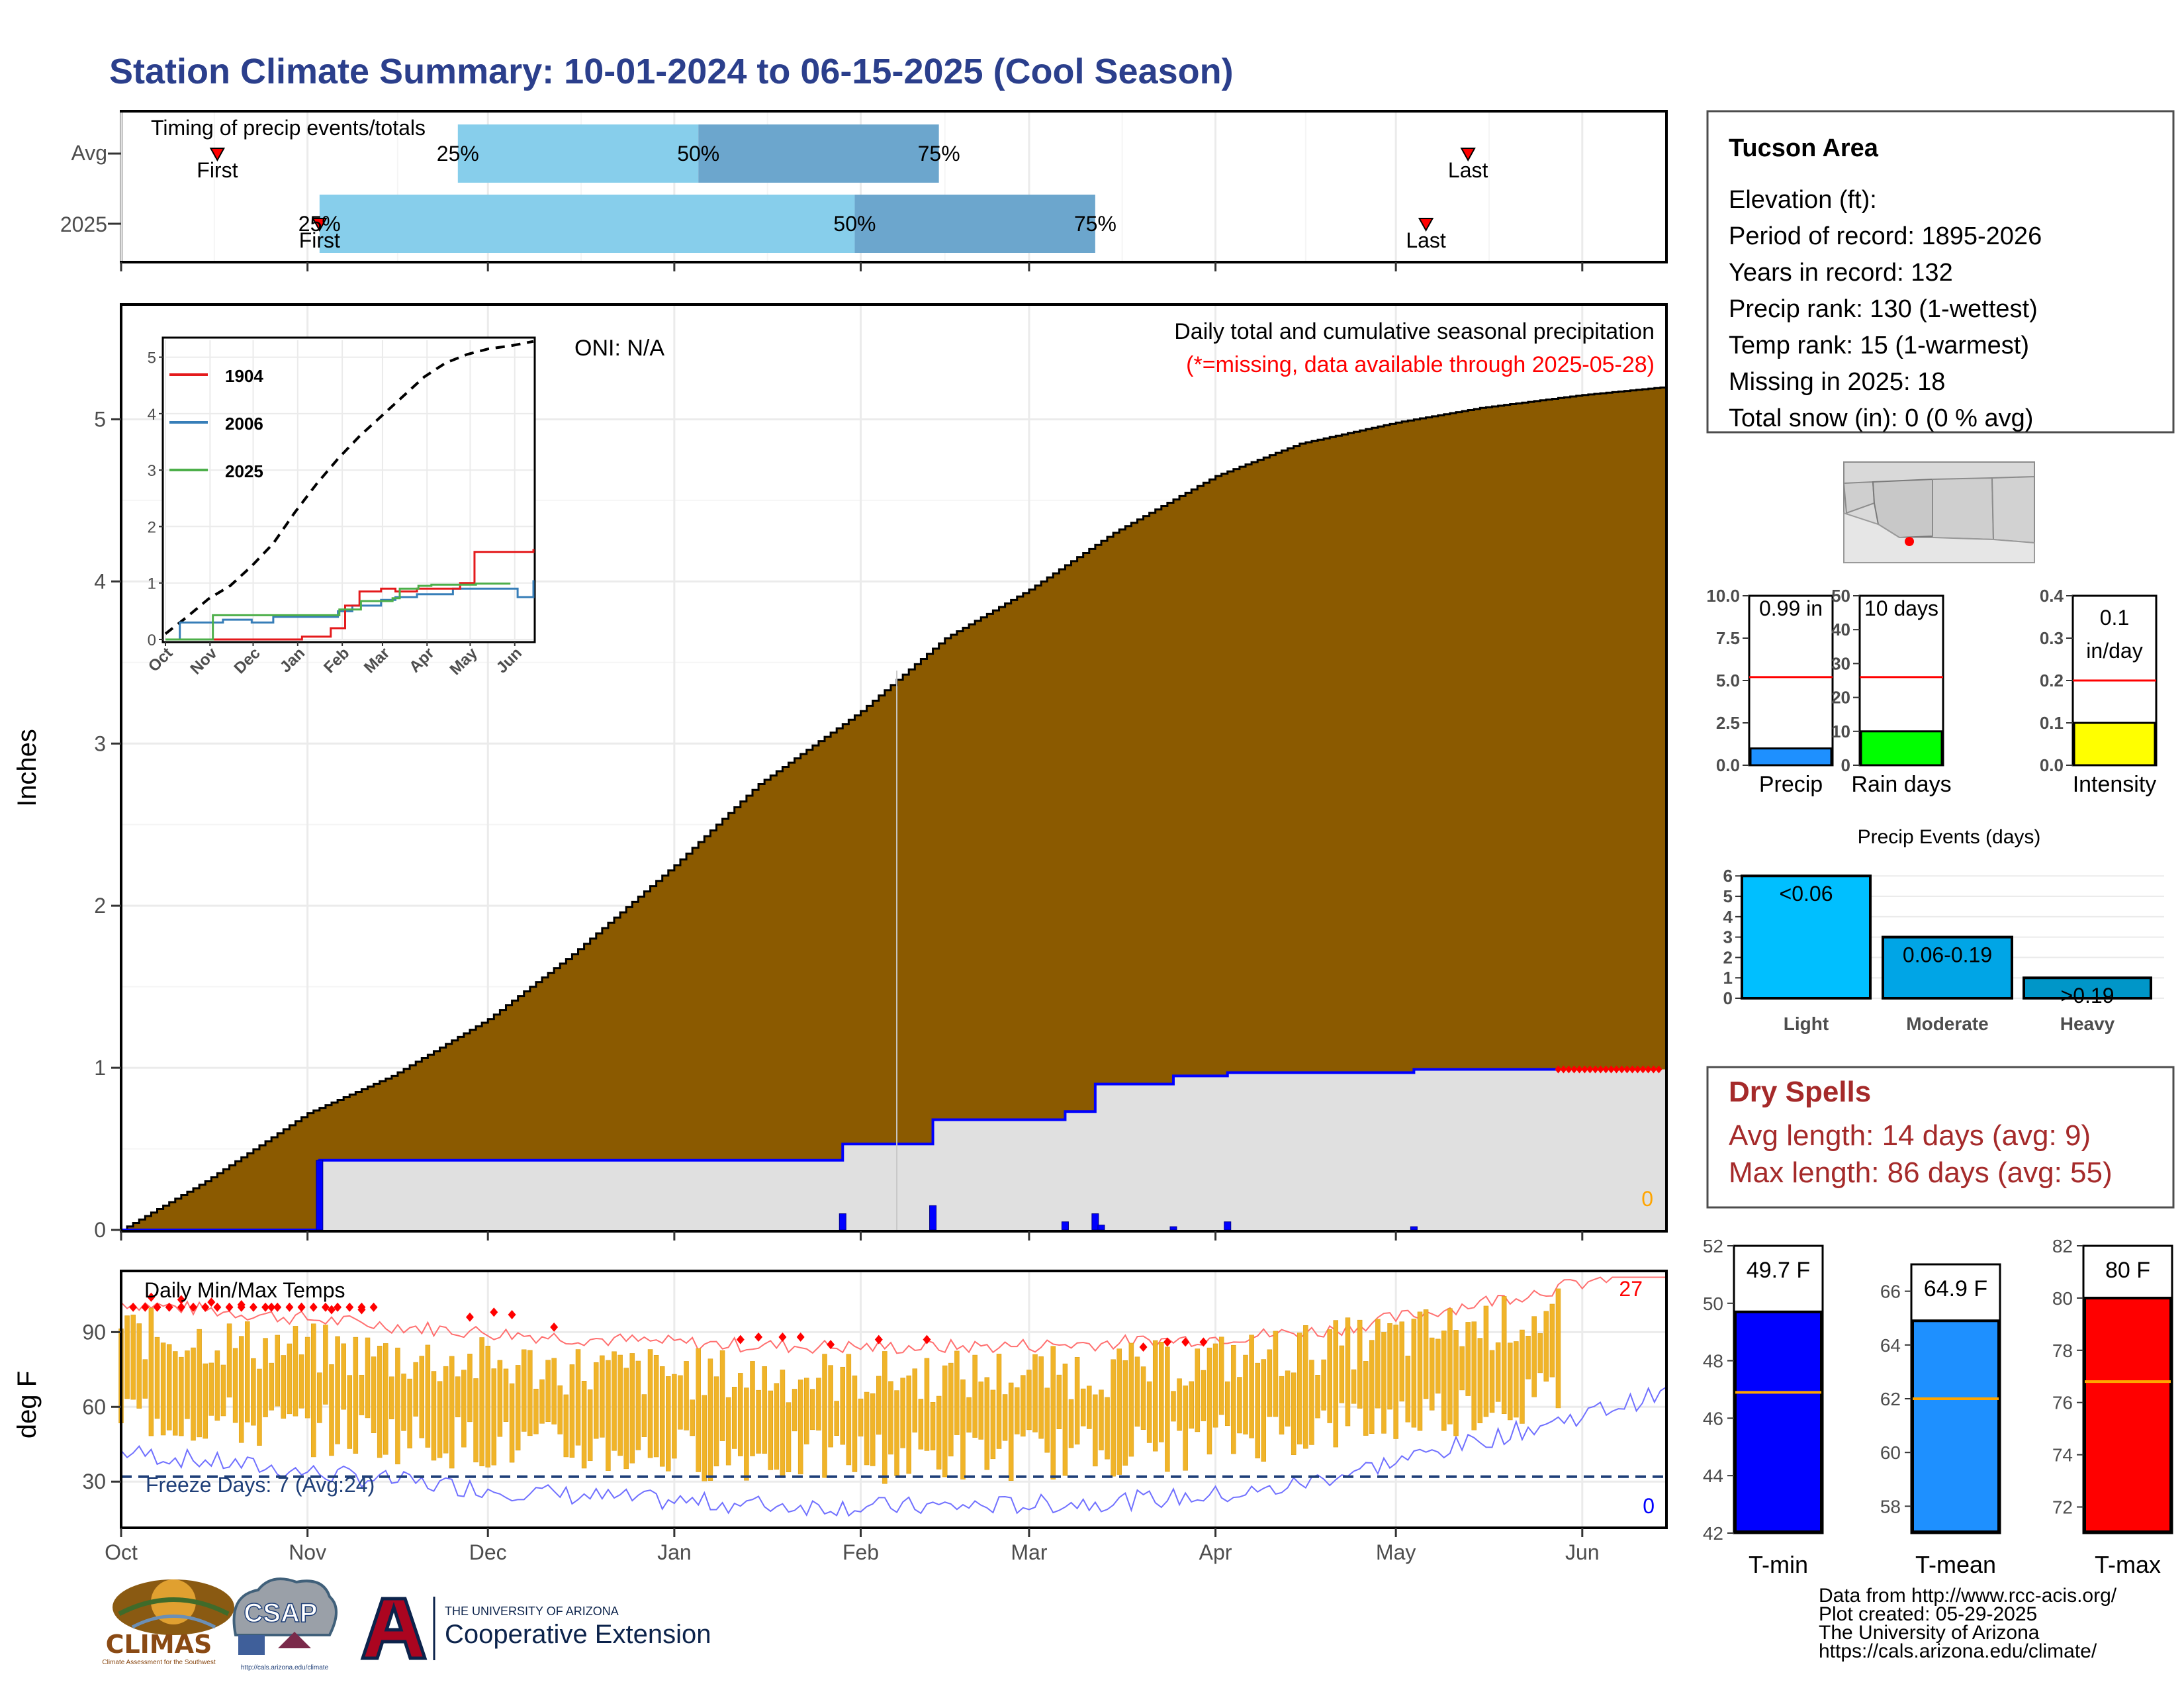 The height and width of the screenshot is (1688, 2184). Describe the element at coordinates (108, 824) in the screenshot. I see `main-y-axis: 0 1 2 3 4 5` at that location.